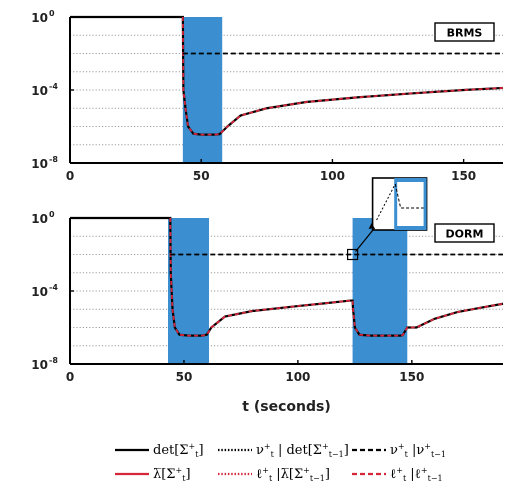 This screenshot has height=498, width=531. I want to click on legend-label: det[Σ+t], so click(178, 450).